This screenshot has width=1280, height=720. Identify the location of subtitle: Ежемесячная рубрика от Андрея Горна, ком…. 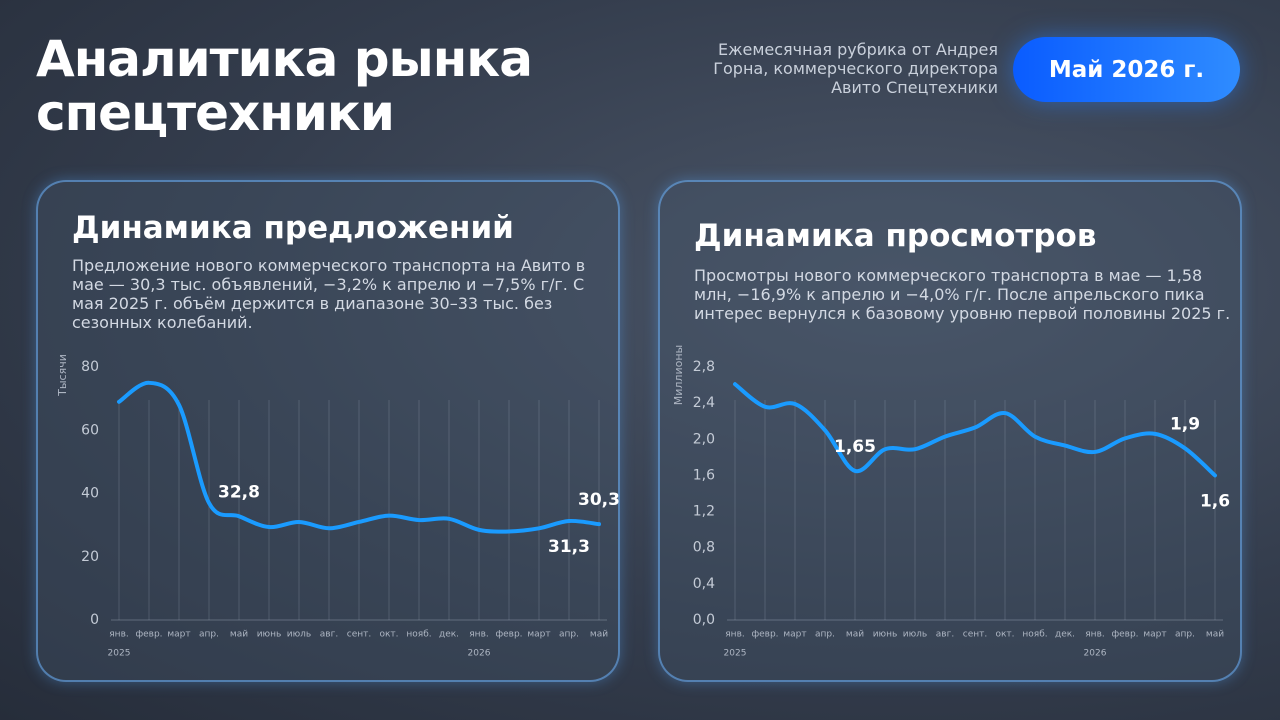
(855, 68).